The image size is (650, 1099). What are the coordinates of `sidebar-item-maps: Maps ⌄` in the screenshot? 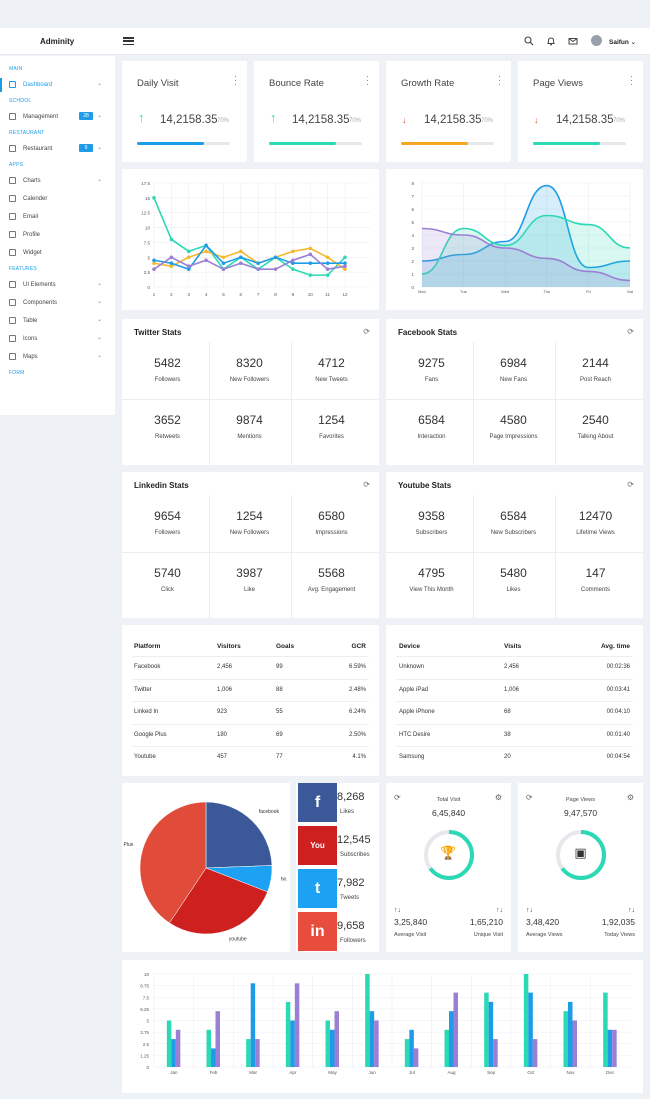 It's located at (57, 357).